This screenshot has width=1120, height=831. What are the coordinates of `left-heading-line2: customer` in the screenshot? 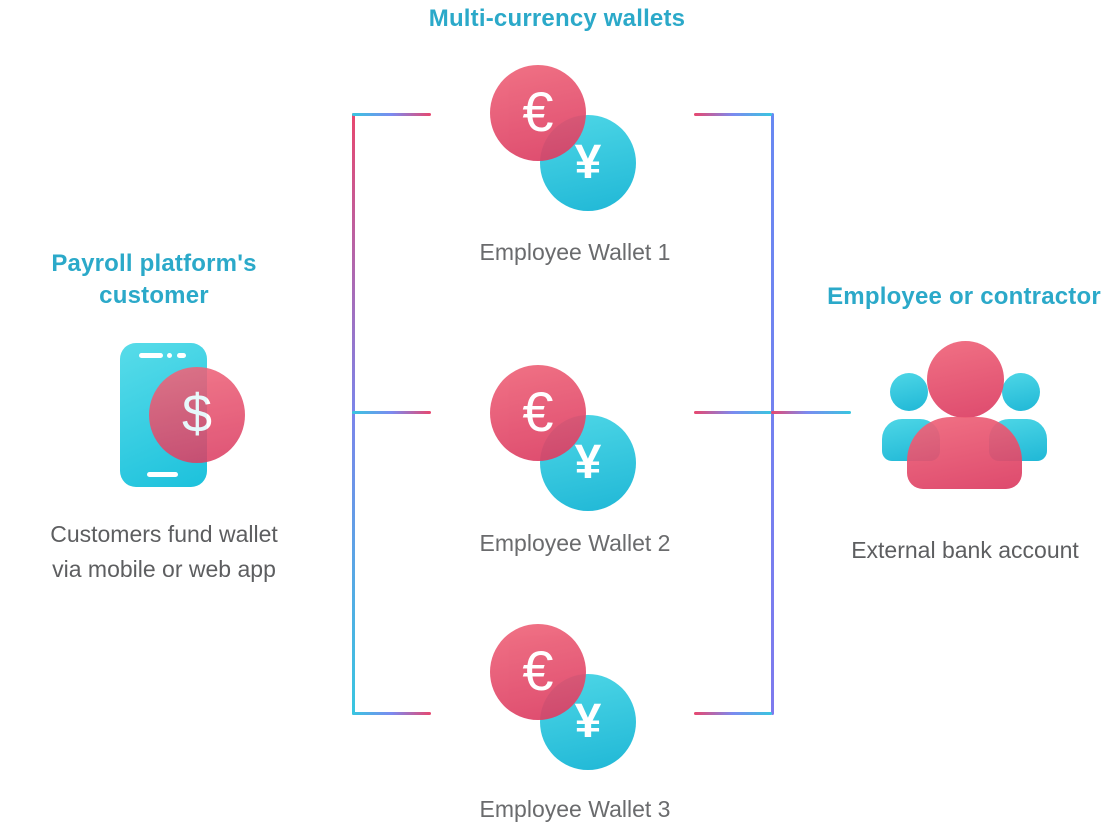 It's located at (154, 295).